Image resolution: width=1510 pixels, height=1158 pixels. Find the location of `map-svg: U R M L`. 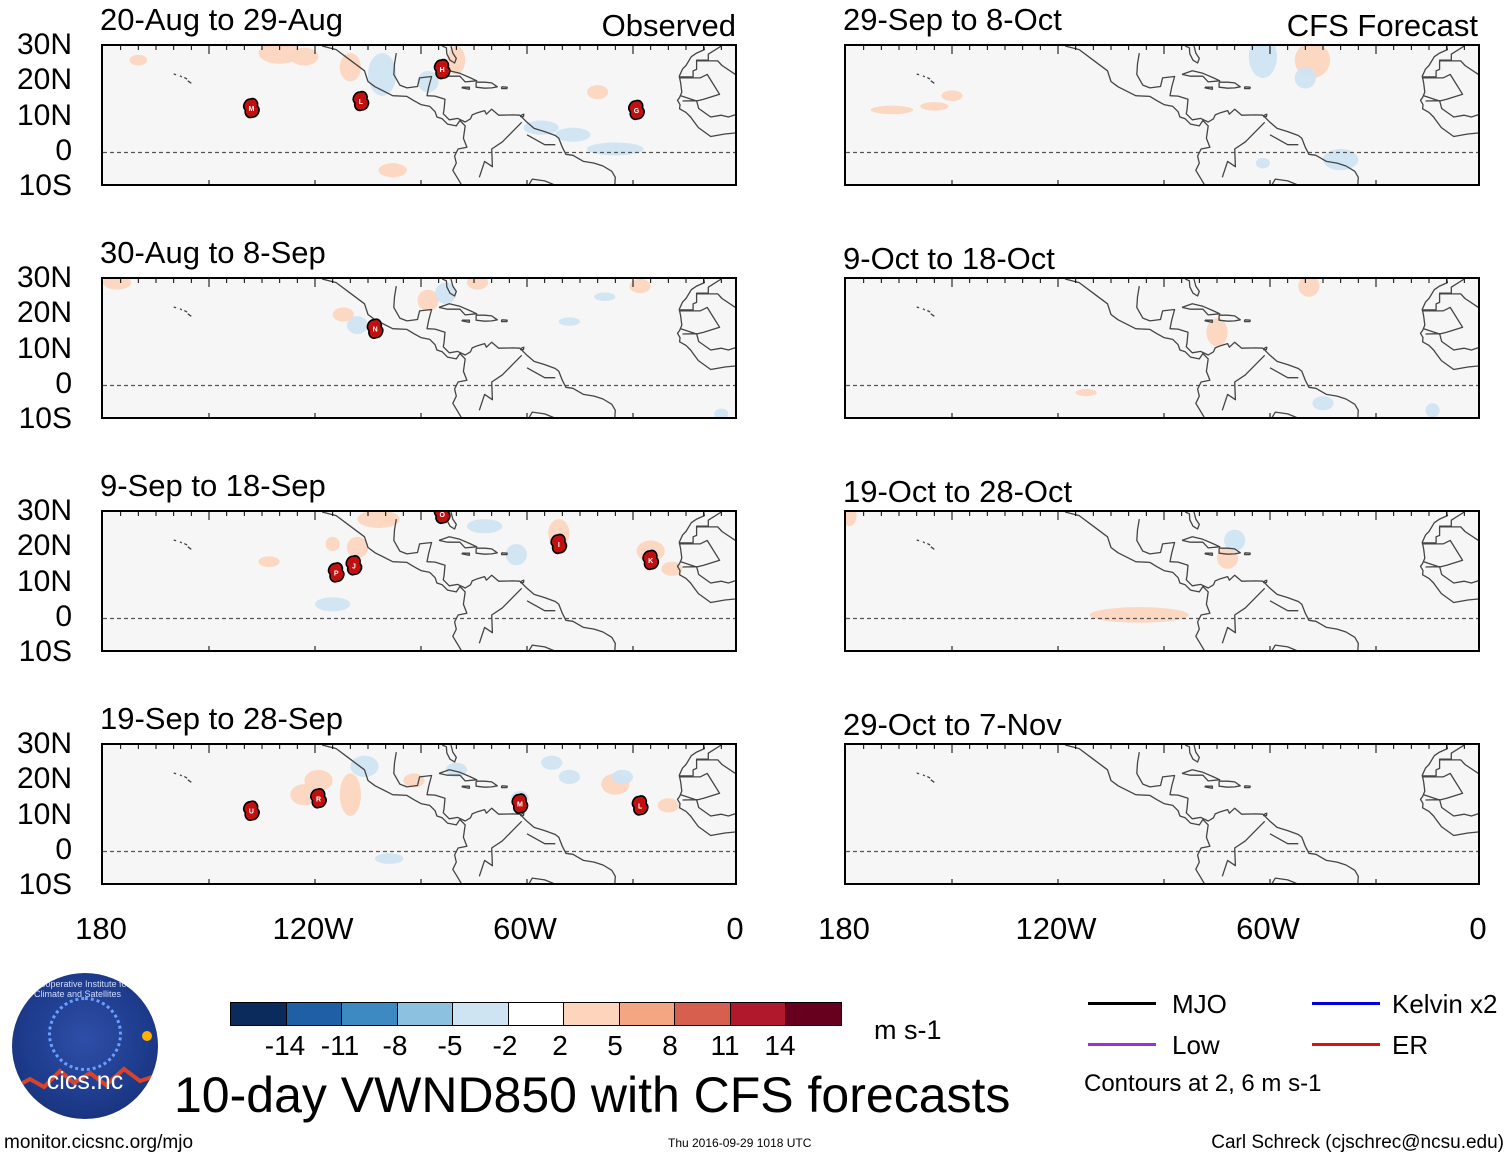

map-svg: U R M L is located at coordinates (419, 814).